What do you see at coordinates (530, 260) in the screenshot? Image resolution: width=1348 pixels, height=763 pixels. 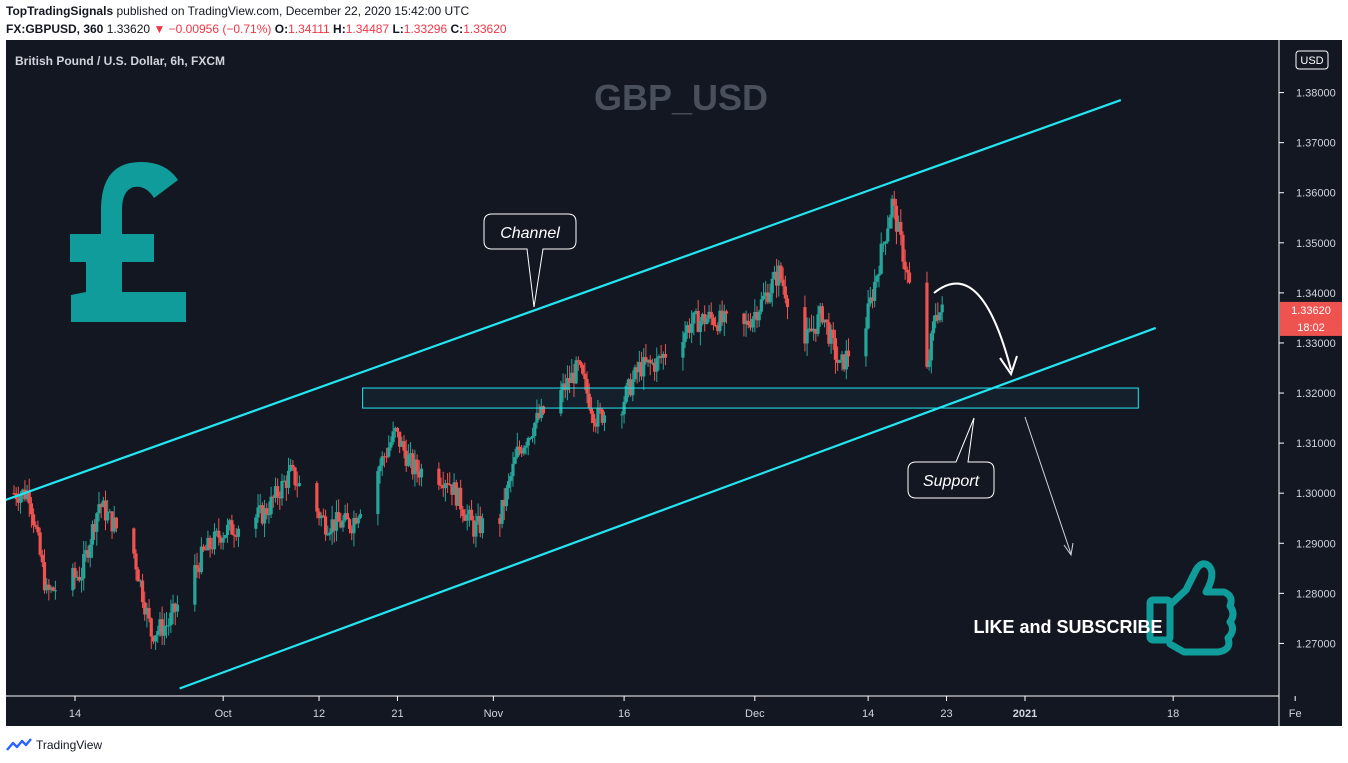 I see `channel-callout: Channel` at bounding box center [530, 260].